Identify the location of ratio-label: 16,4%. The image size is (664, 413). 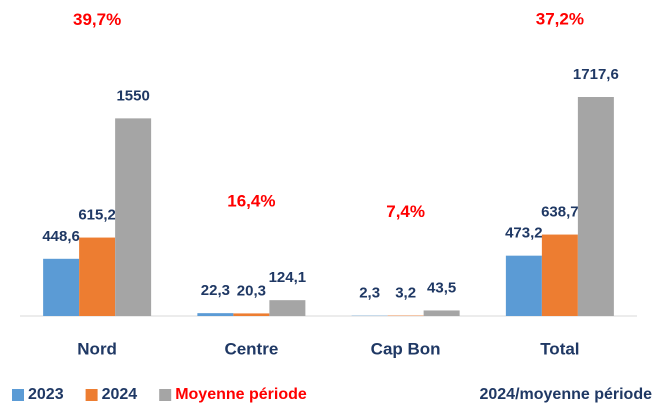
(251, 201).